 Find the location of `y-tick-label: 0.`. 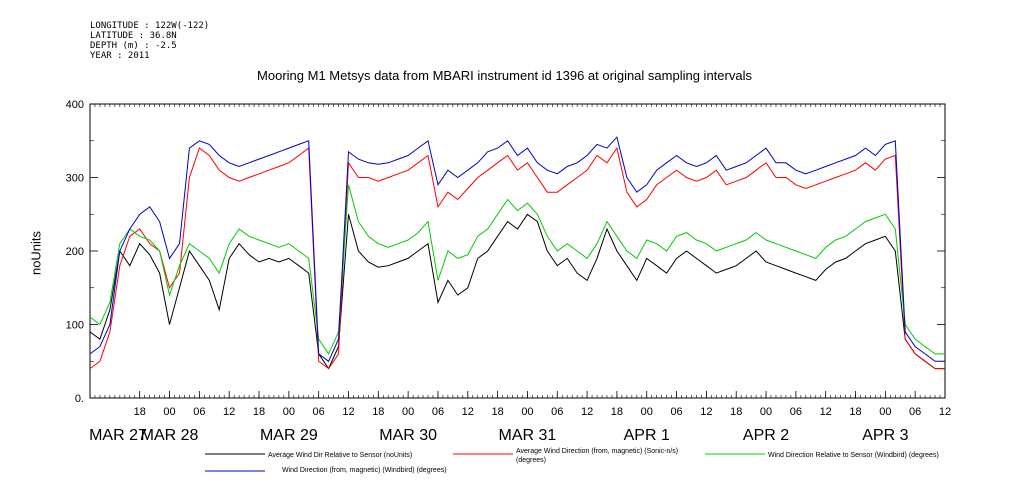

y-tick-label: 0. is located at coordinates (79, 399).